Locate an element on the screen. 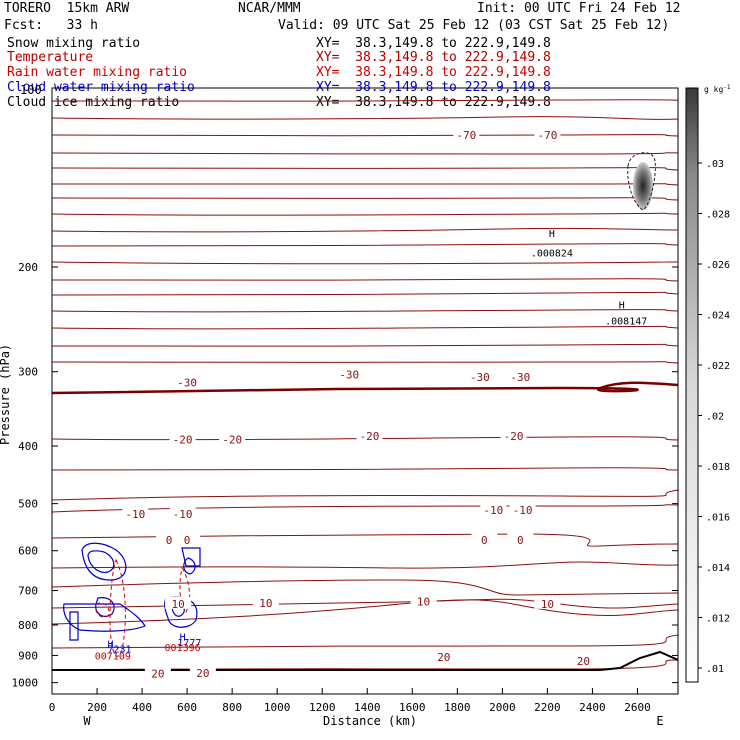  maximum-label: 7231 is located at coordinates (120, 650).